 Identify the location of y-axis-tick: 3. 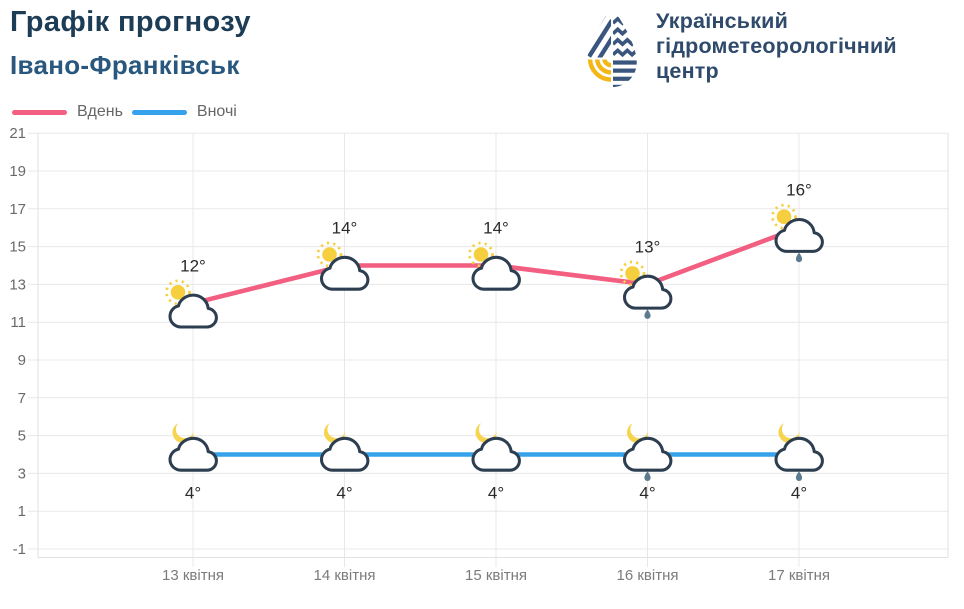
(22, 473).